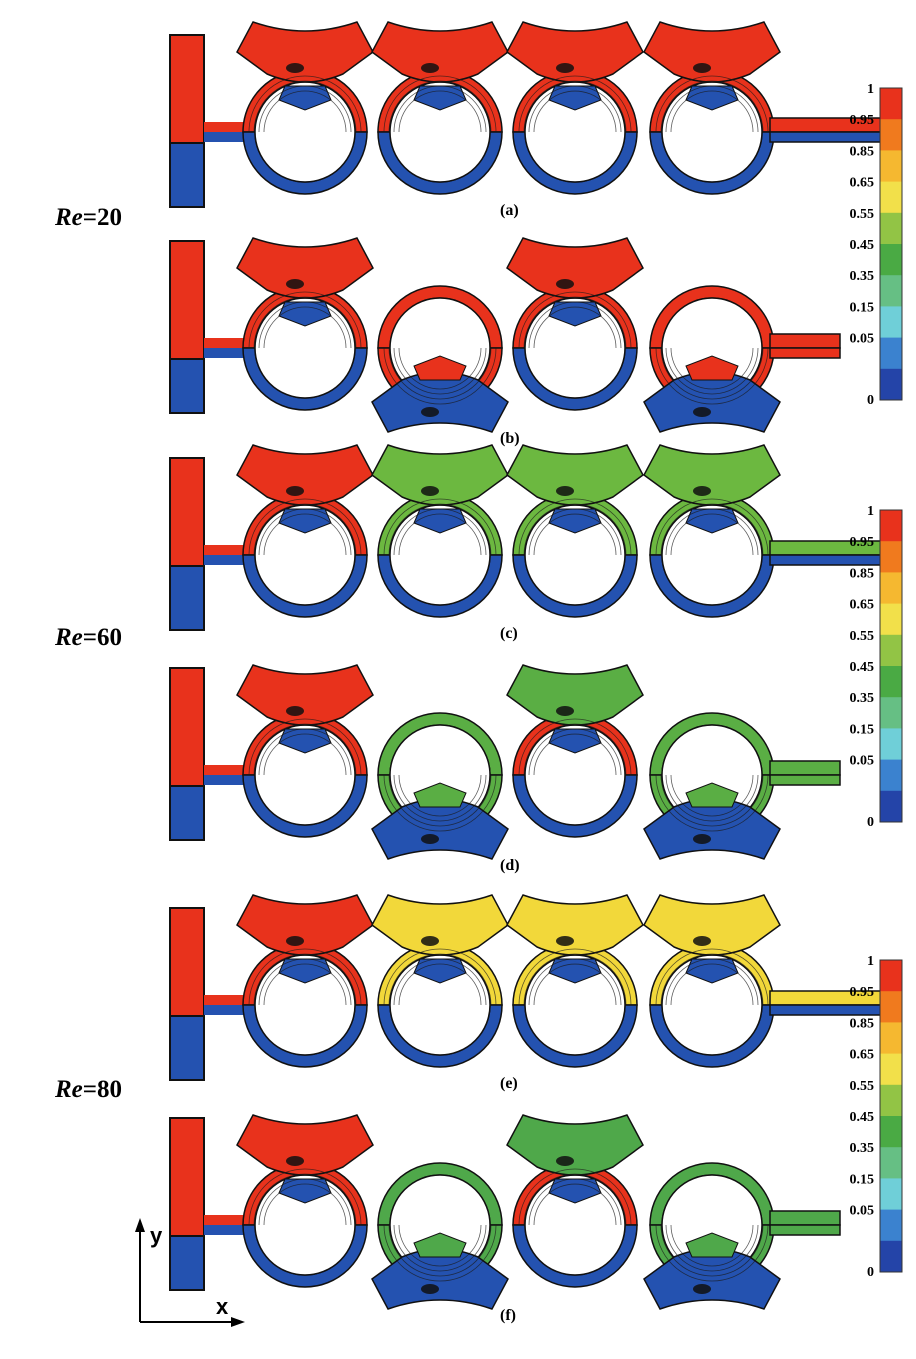 This screenshot has width=916, height=1359. What do you see at coordinates (88, 637) in the screenshot?
I see `re-label-60: Re=60` at bounding box center [88, 637].